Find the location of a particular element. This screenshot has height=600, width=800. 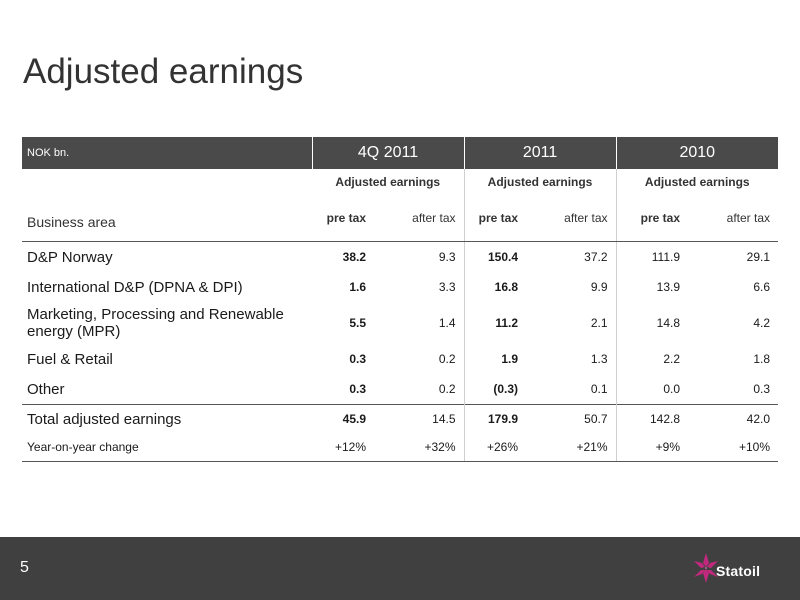

cell-value: 179.9 is located at coordinates (495, 418).